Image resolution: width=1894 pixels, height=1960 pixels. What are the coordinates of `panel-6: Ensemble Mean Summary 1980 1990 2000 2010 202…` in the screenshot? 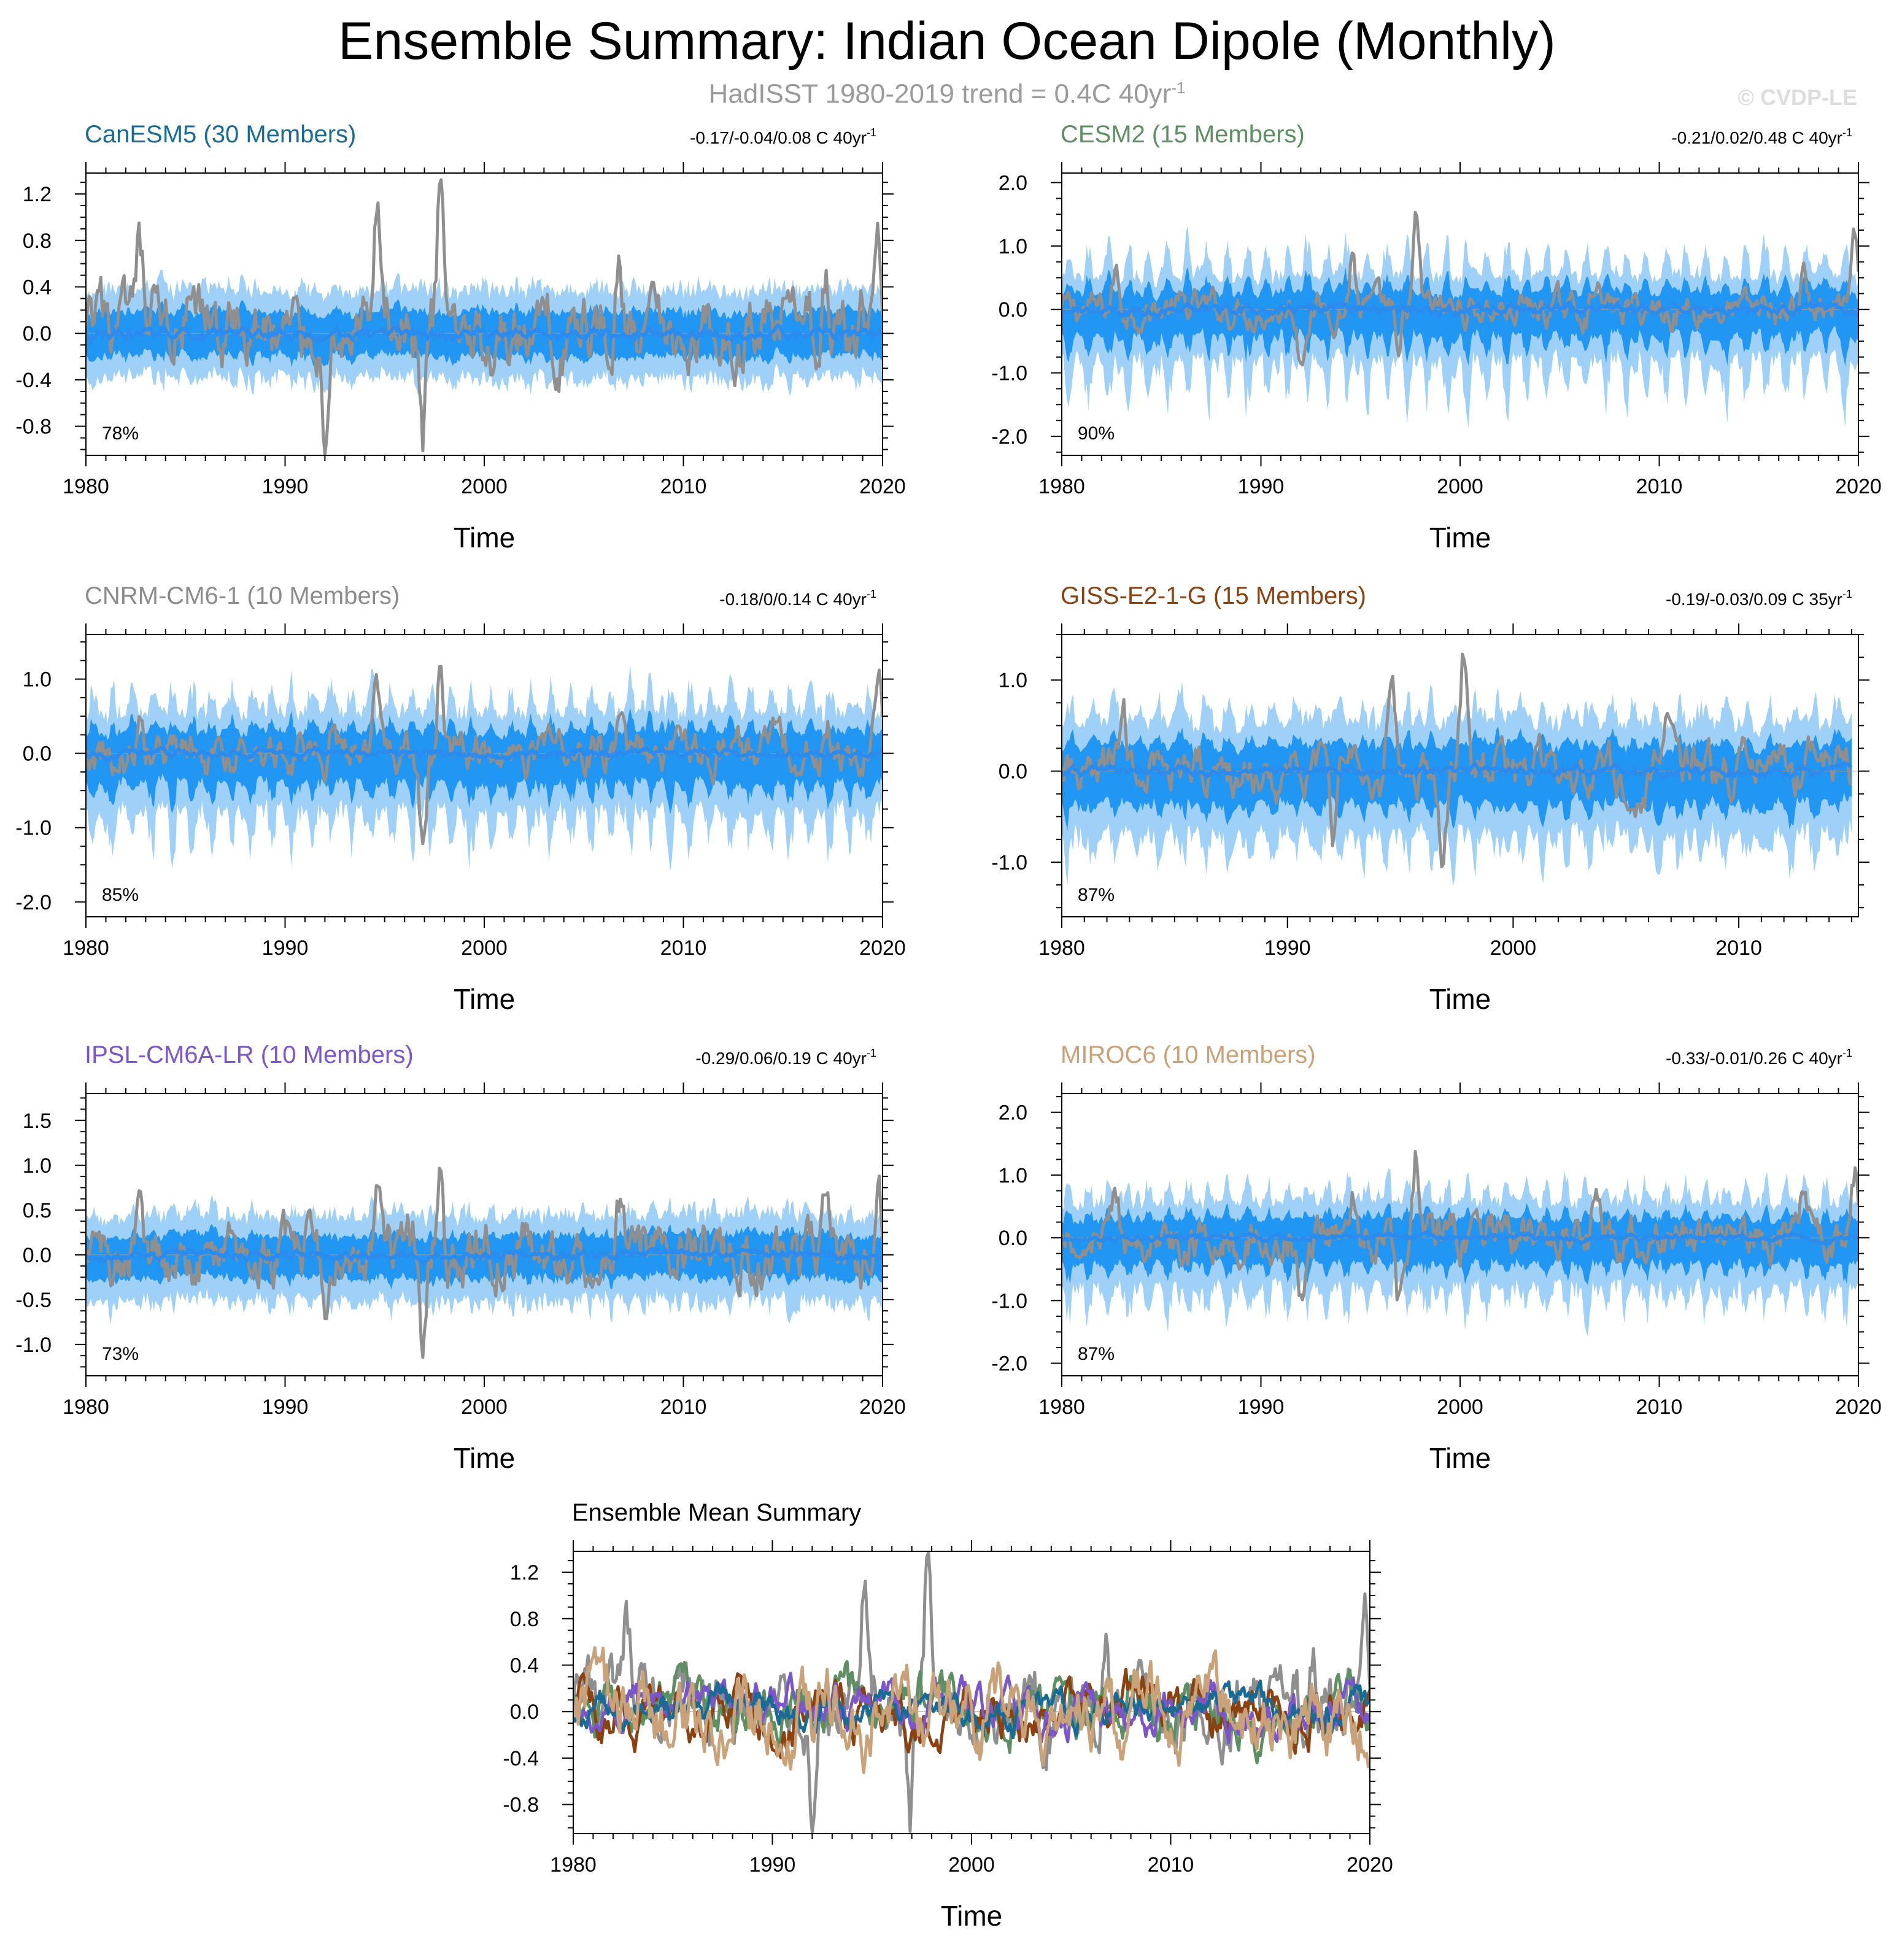 It's located at (948, 1715).